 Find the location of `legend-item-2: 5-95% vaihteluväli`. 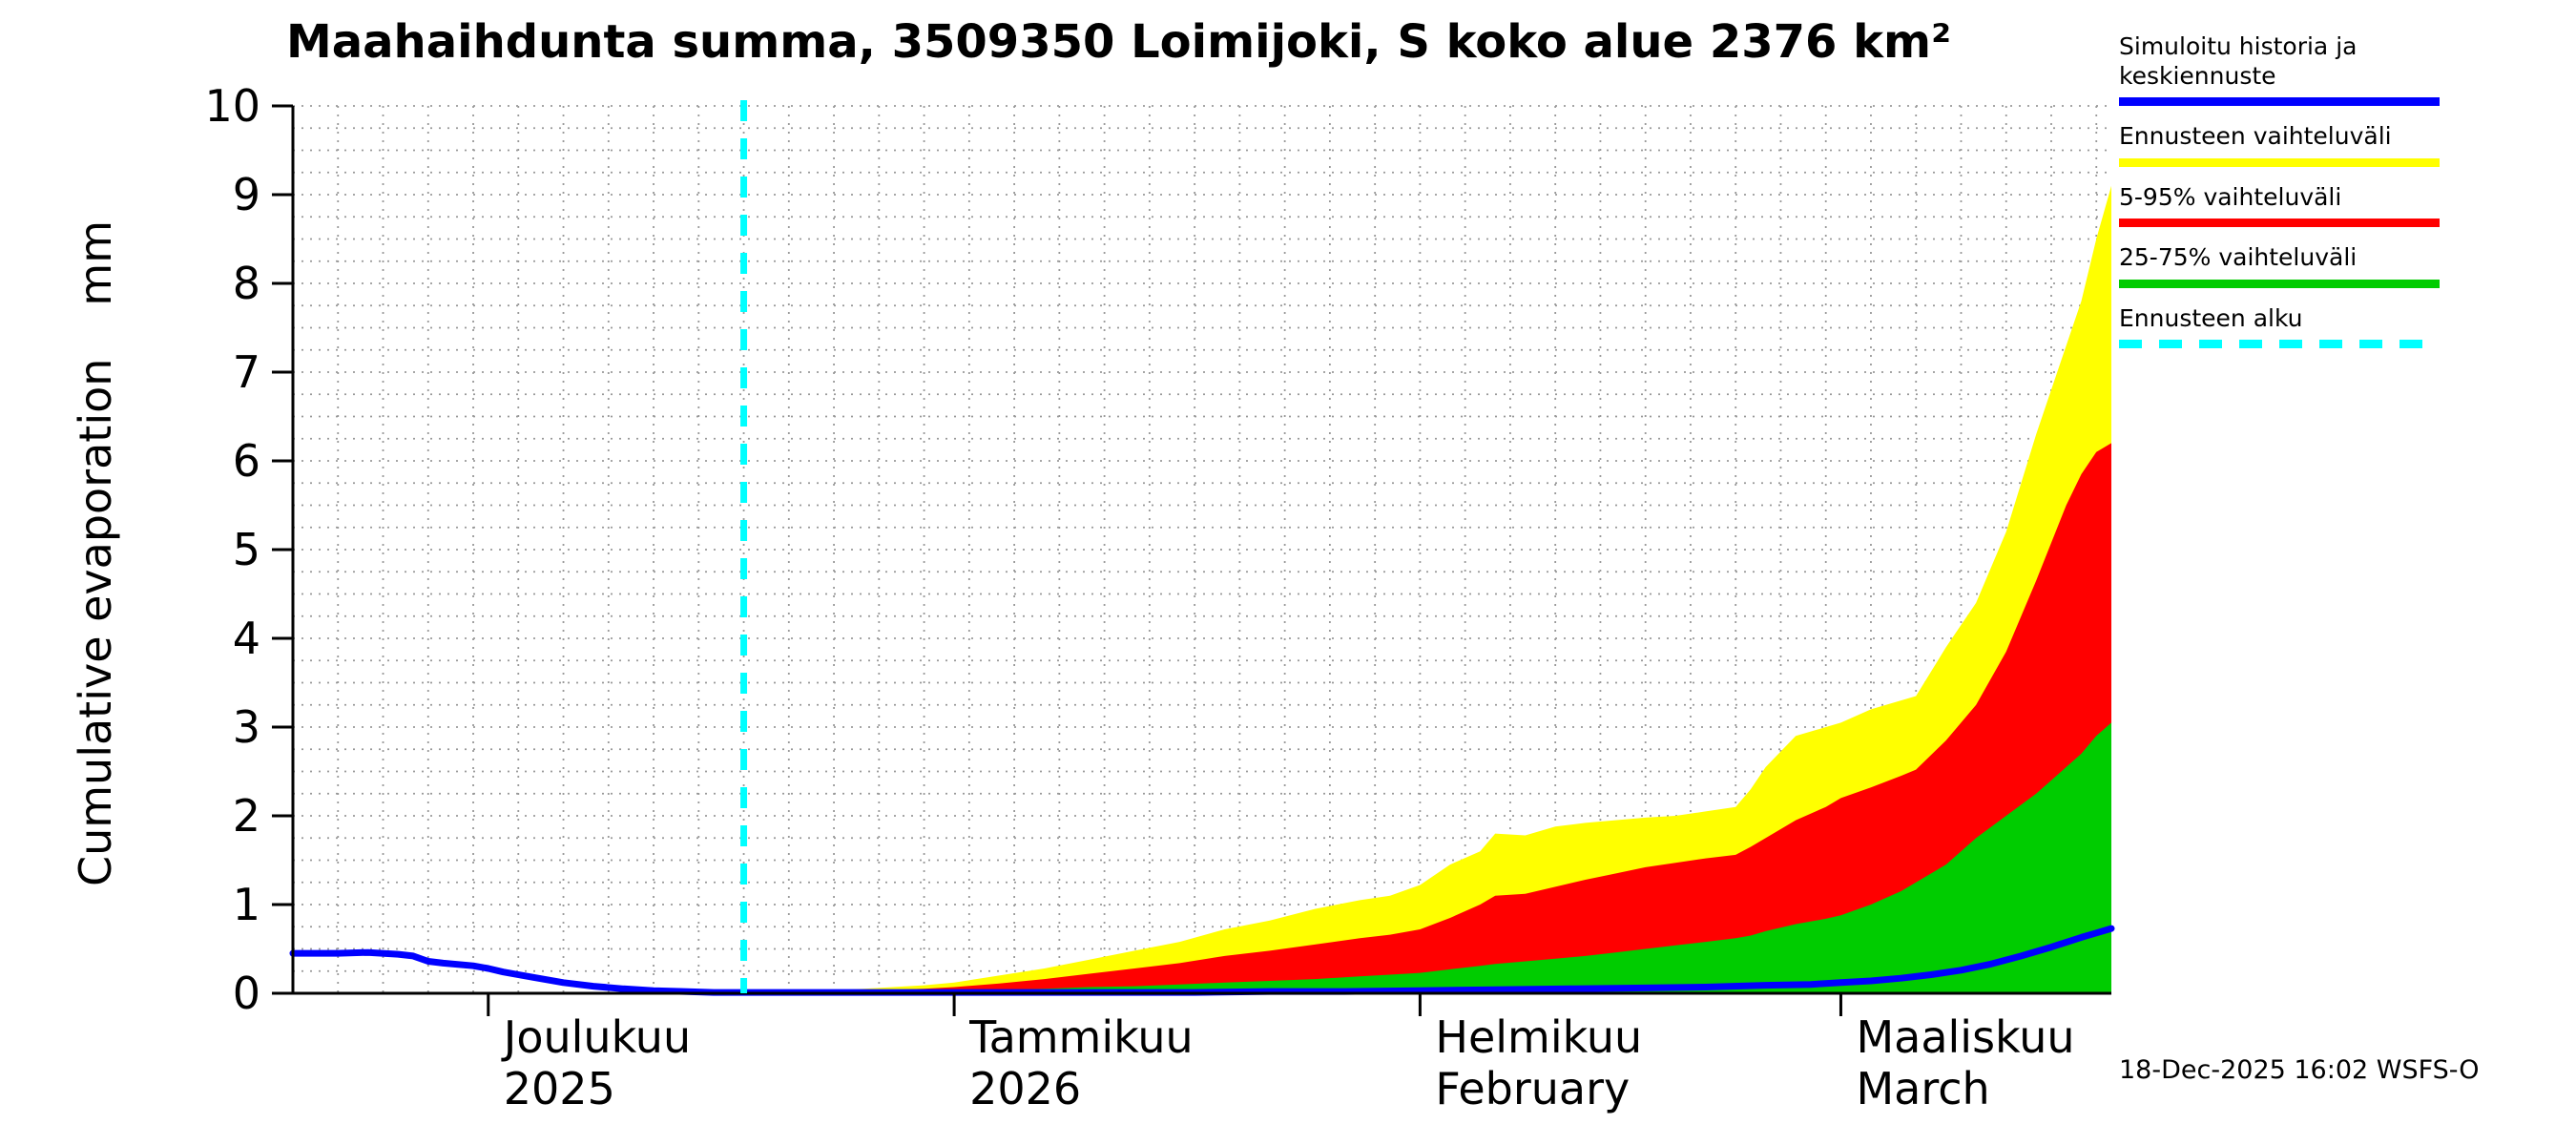

legend-item-2: 5-95% vaihteluväli is located at coordinates (2279, 205).